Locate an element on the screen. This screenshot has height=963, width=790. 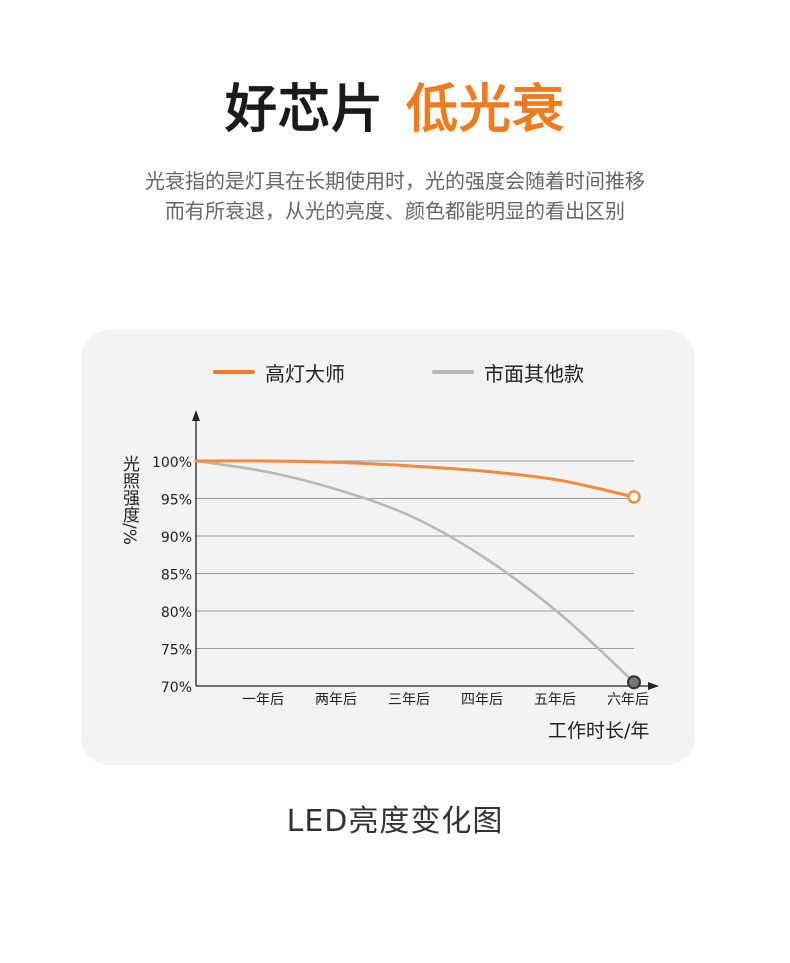
y-tick-label: 85% is located at coordinates (176, 576).